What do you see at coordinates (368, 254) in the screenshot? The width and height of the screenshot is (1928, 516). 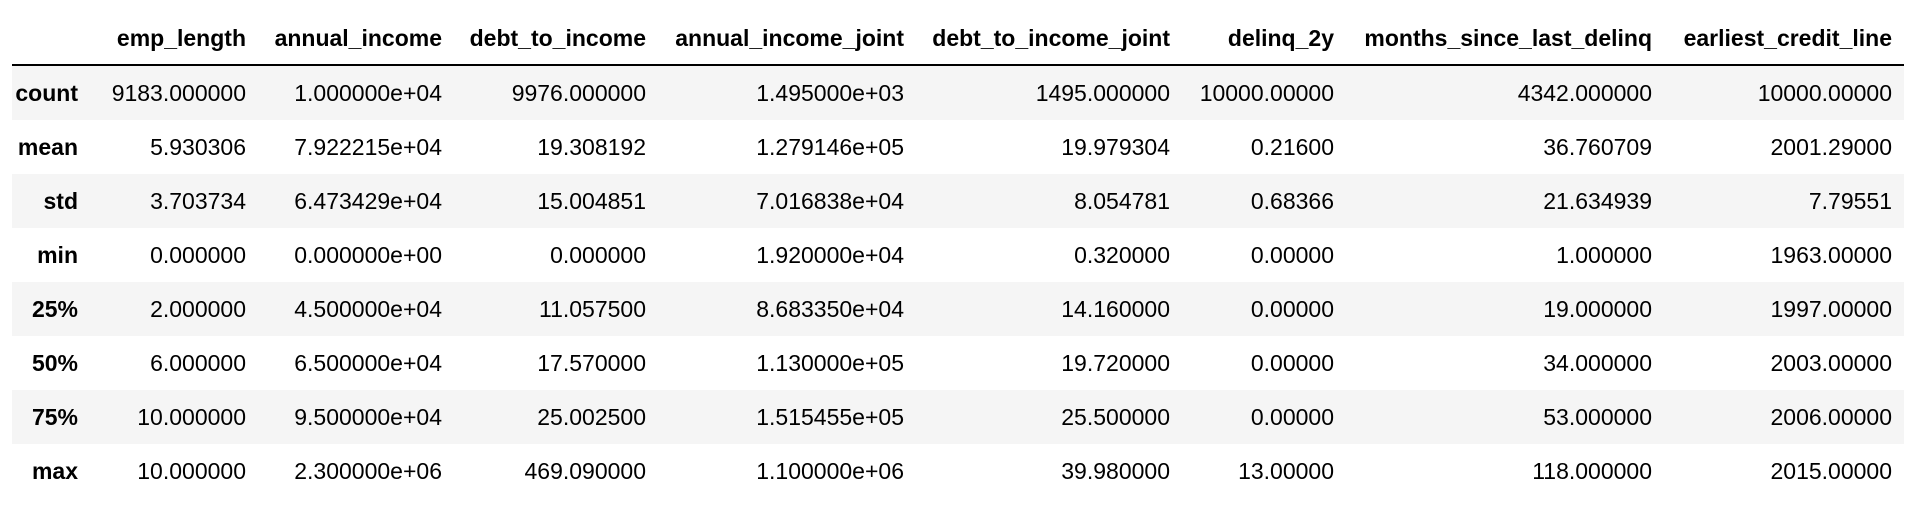 I see `table-cell: 0.000000e+00` at bounding box center [368, 254].